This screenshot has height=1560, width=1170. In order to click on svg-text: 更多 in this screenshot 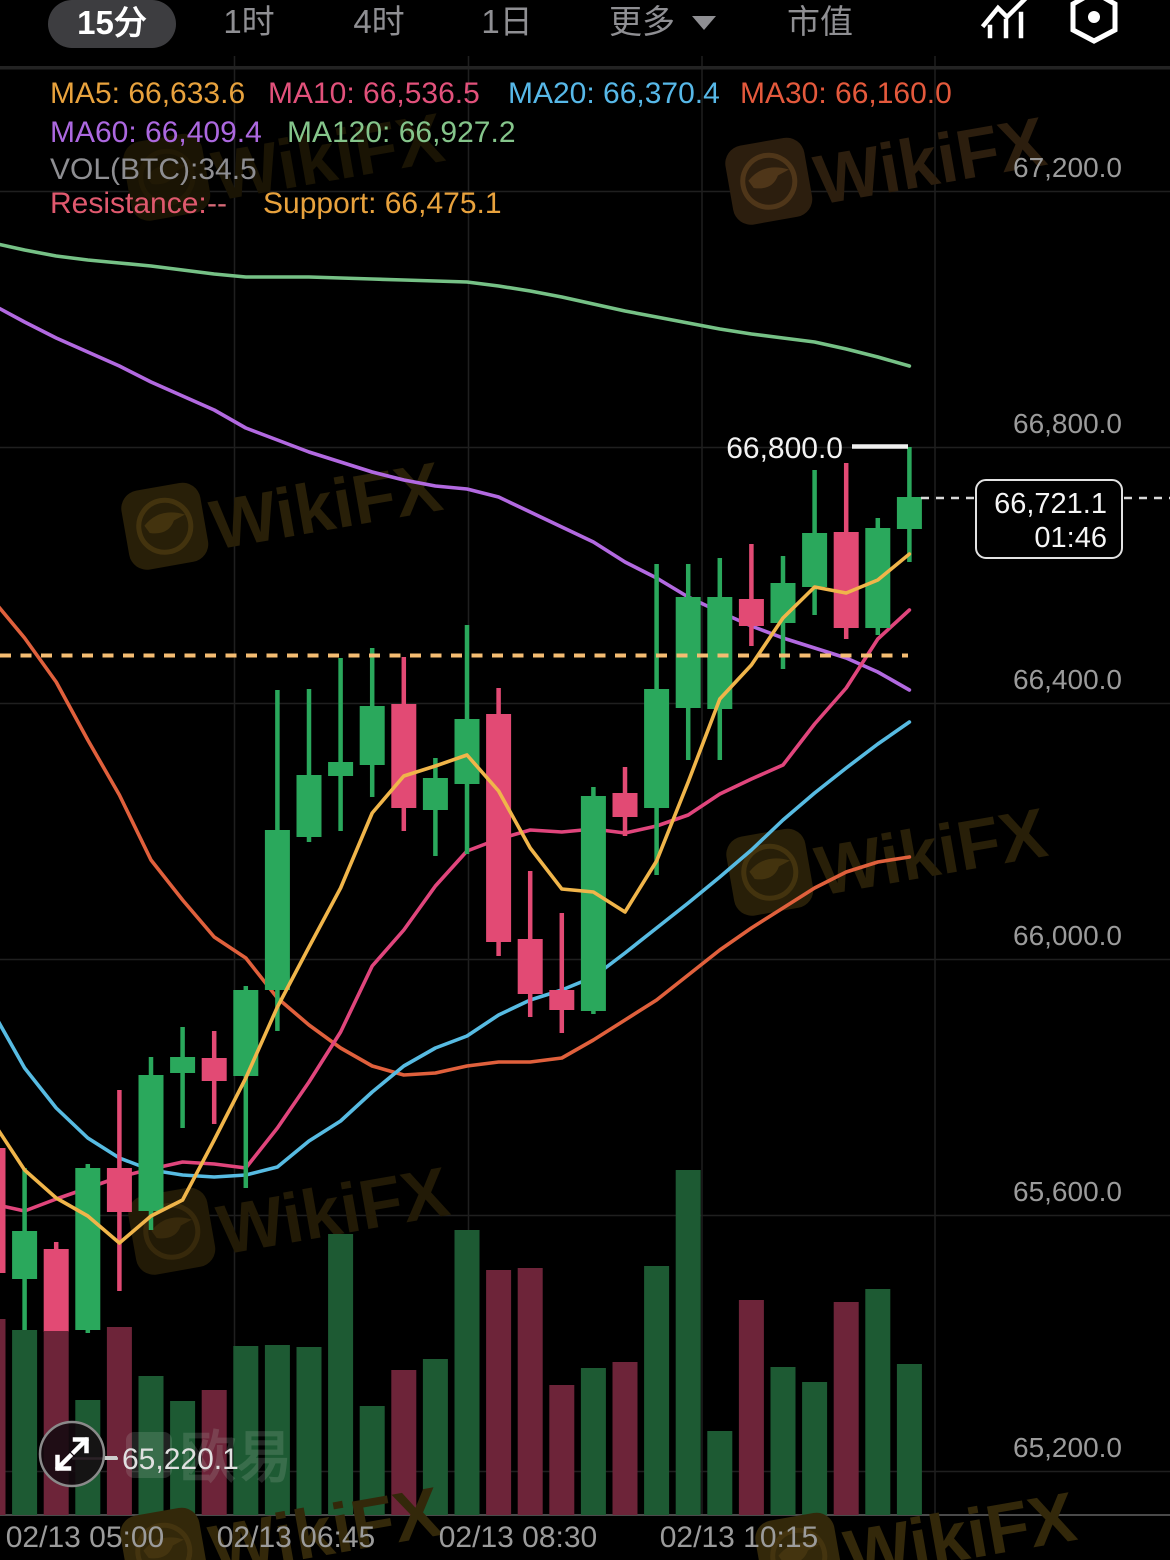, I will do `click(642, 21)`.